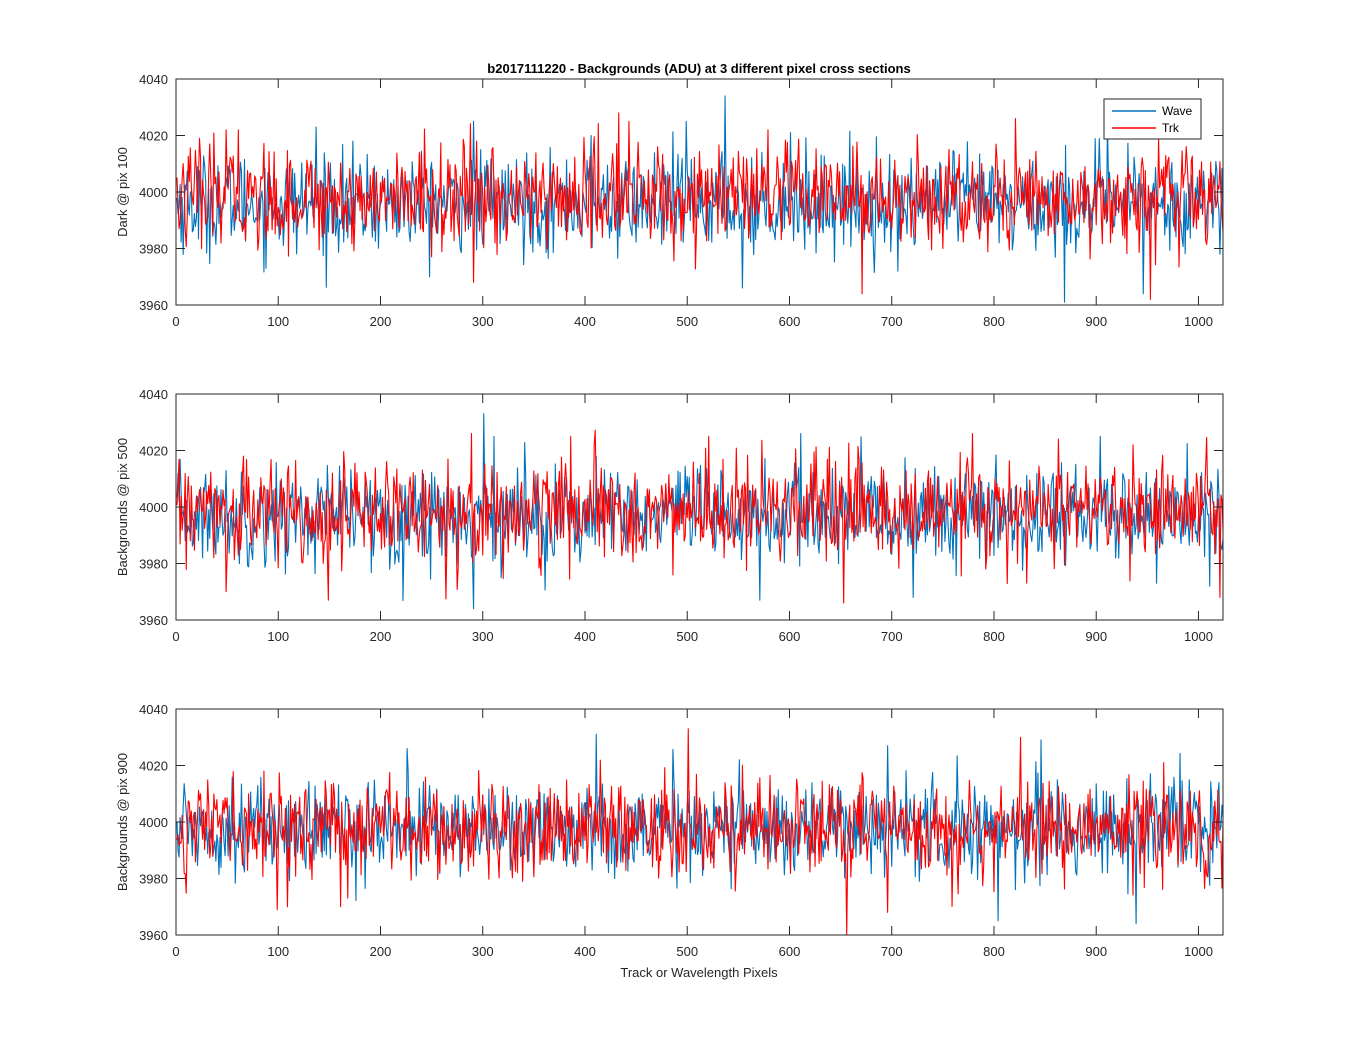  I want to click on y-axis-label: Backgrounds @ pix 500, so click(122, 507).